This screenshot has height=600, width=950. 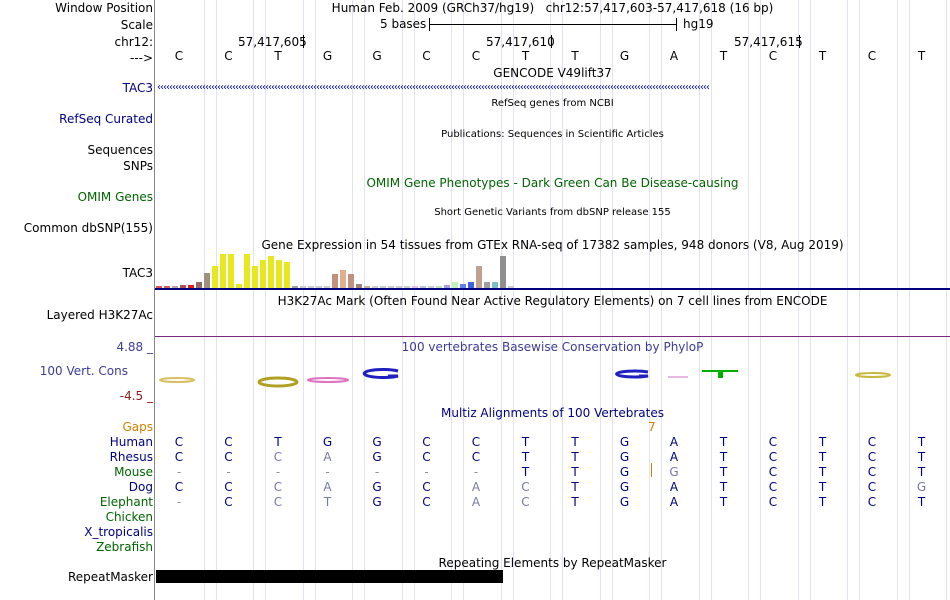 I want to click on gtex-baseline, so click(x=552, y=289).